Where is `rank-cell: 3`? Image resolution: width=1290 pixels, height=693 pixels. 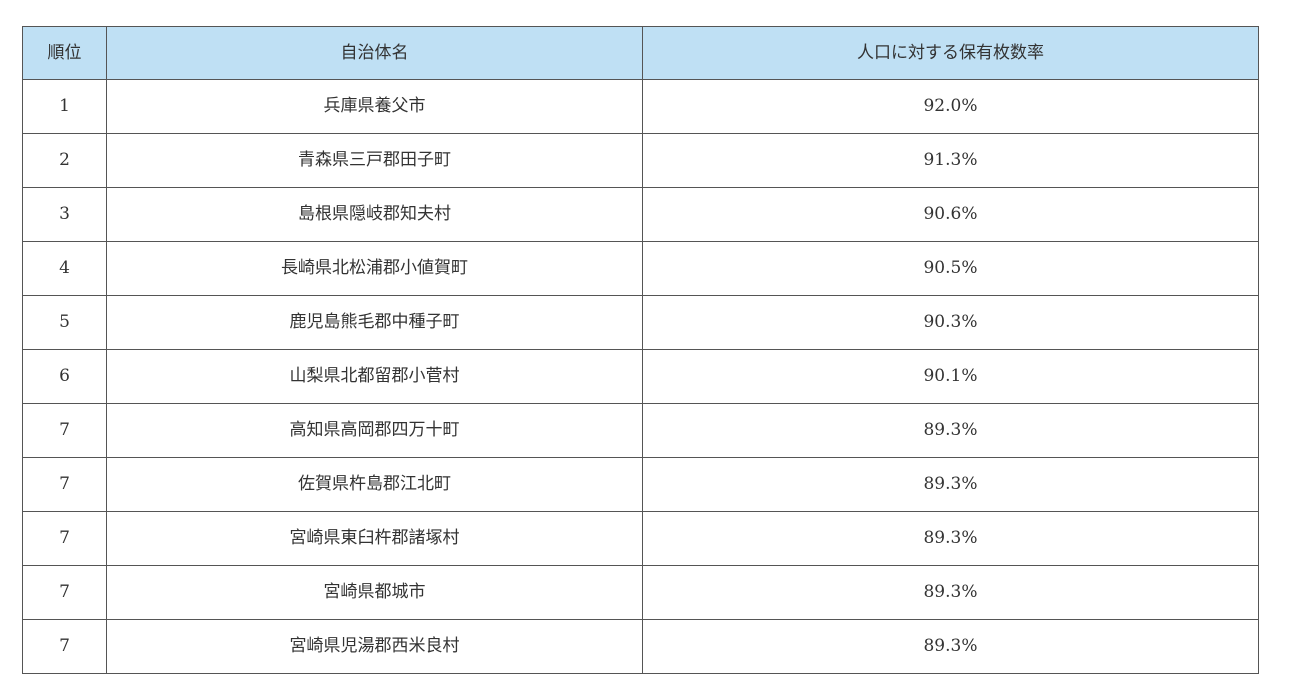 rank-cell: 3 is located at coordinates (64, 214).